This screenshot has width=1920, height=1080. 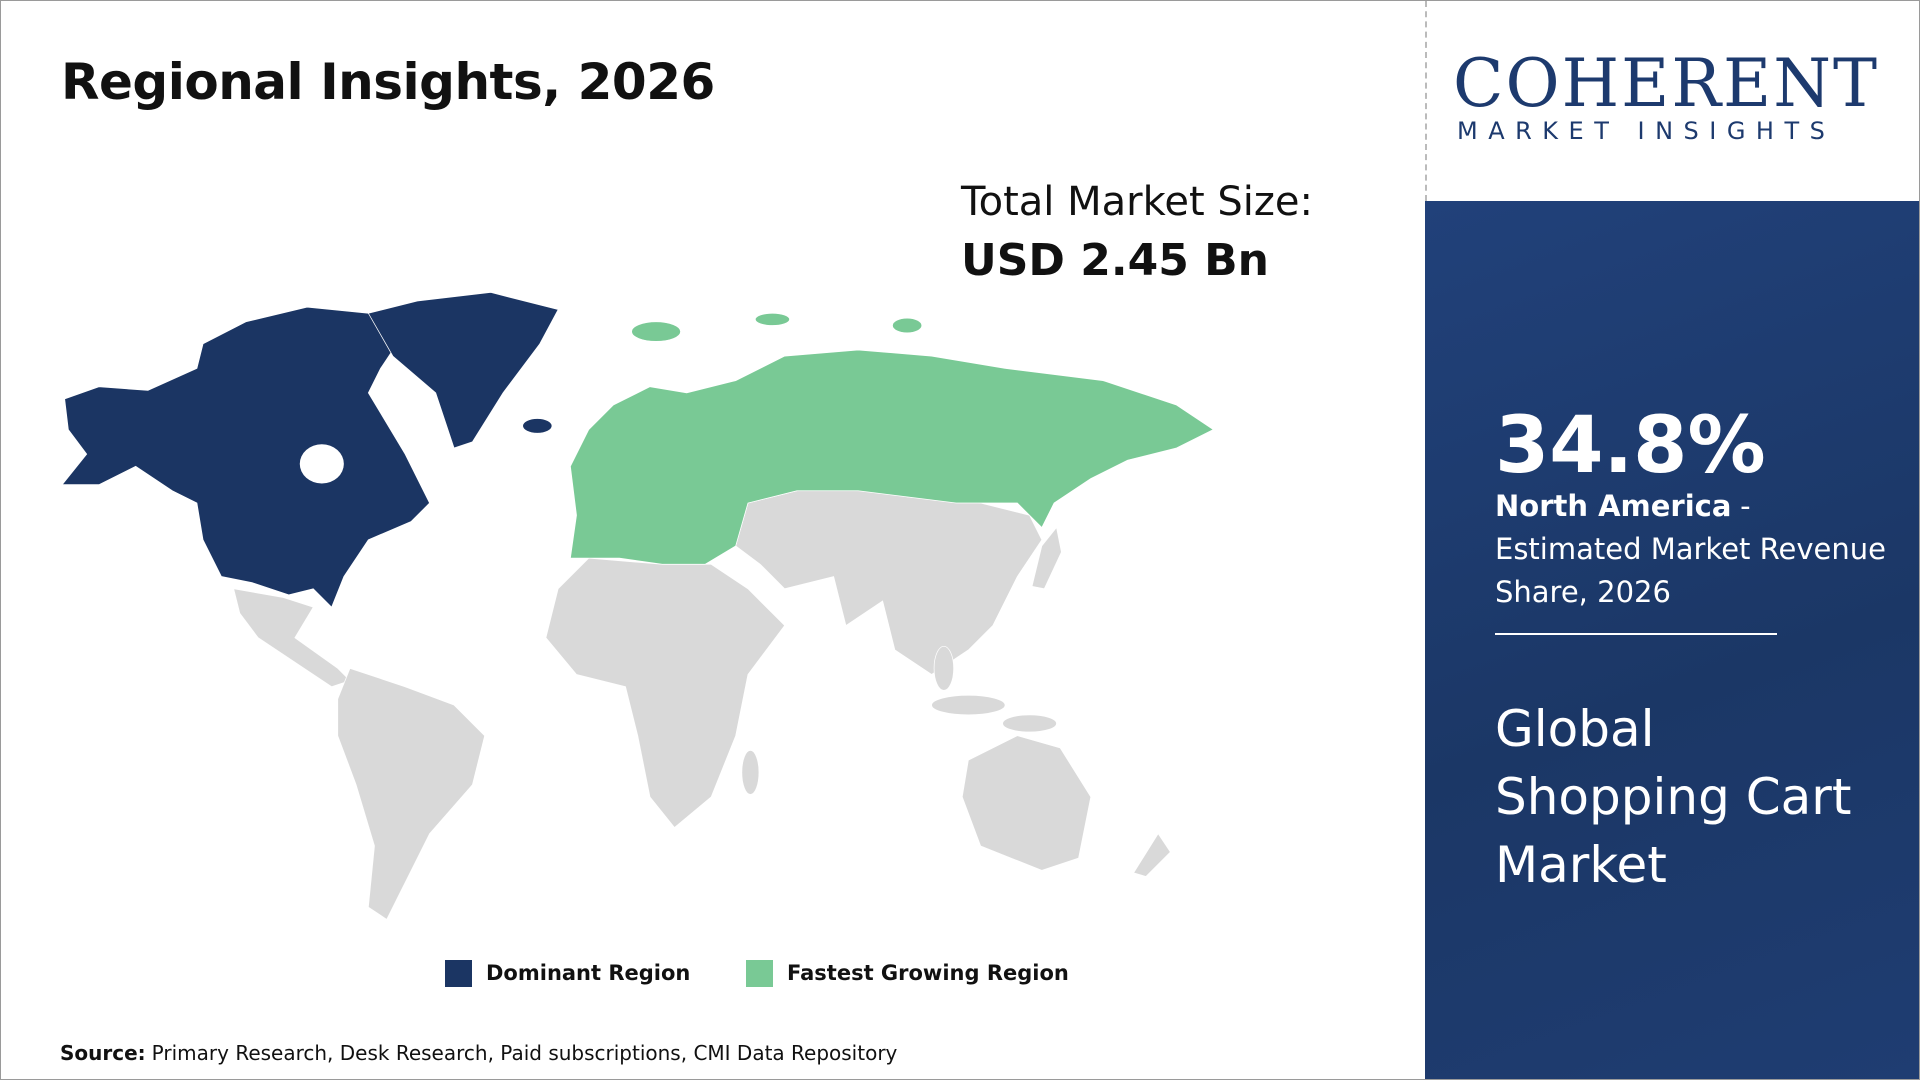 I want to click on separator, so click(x=1636, y=634).